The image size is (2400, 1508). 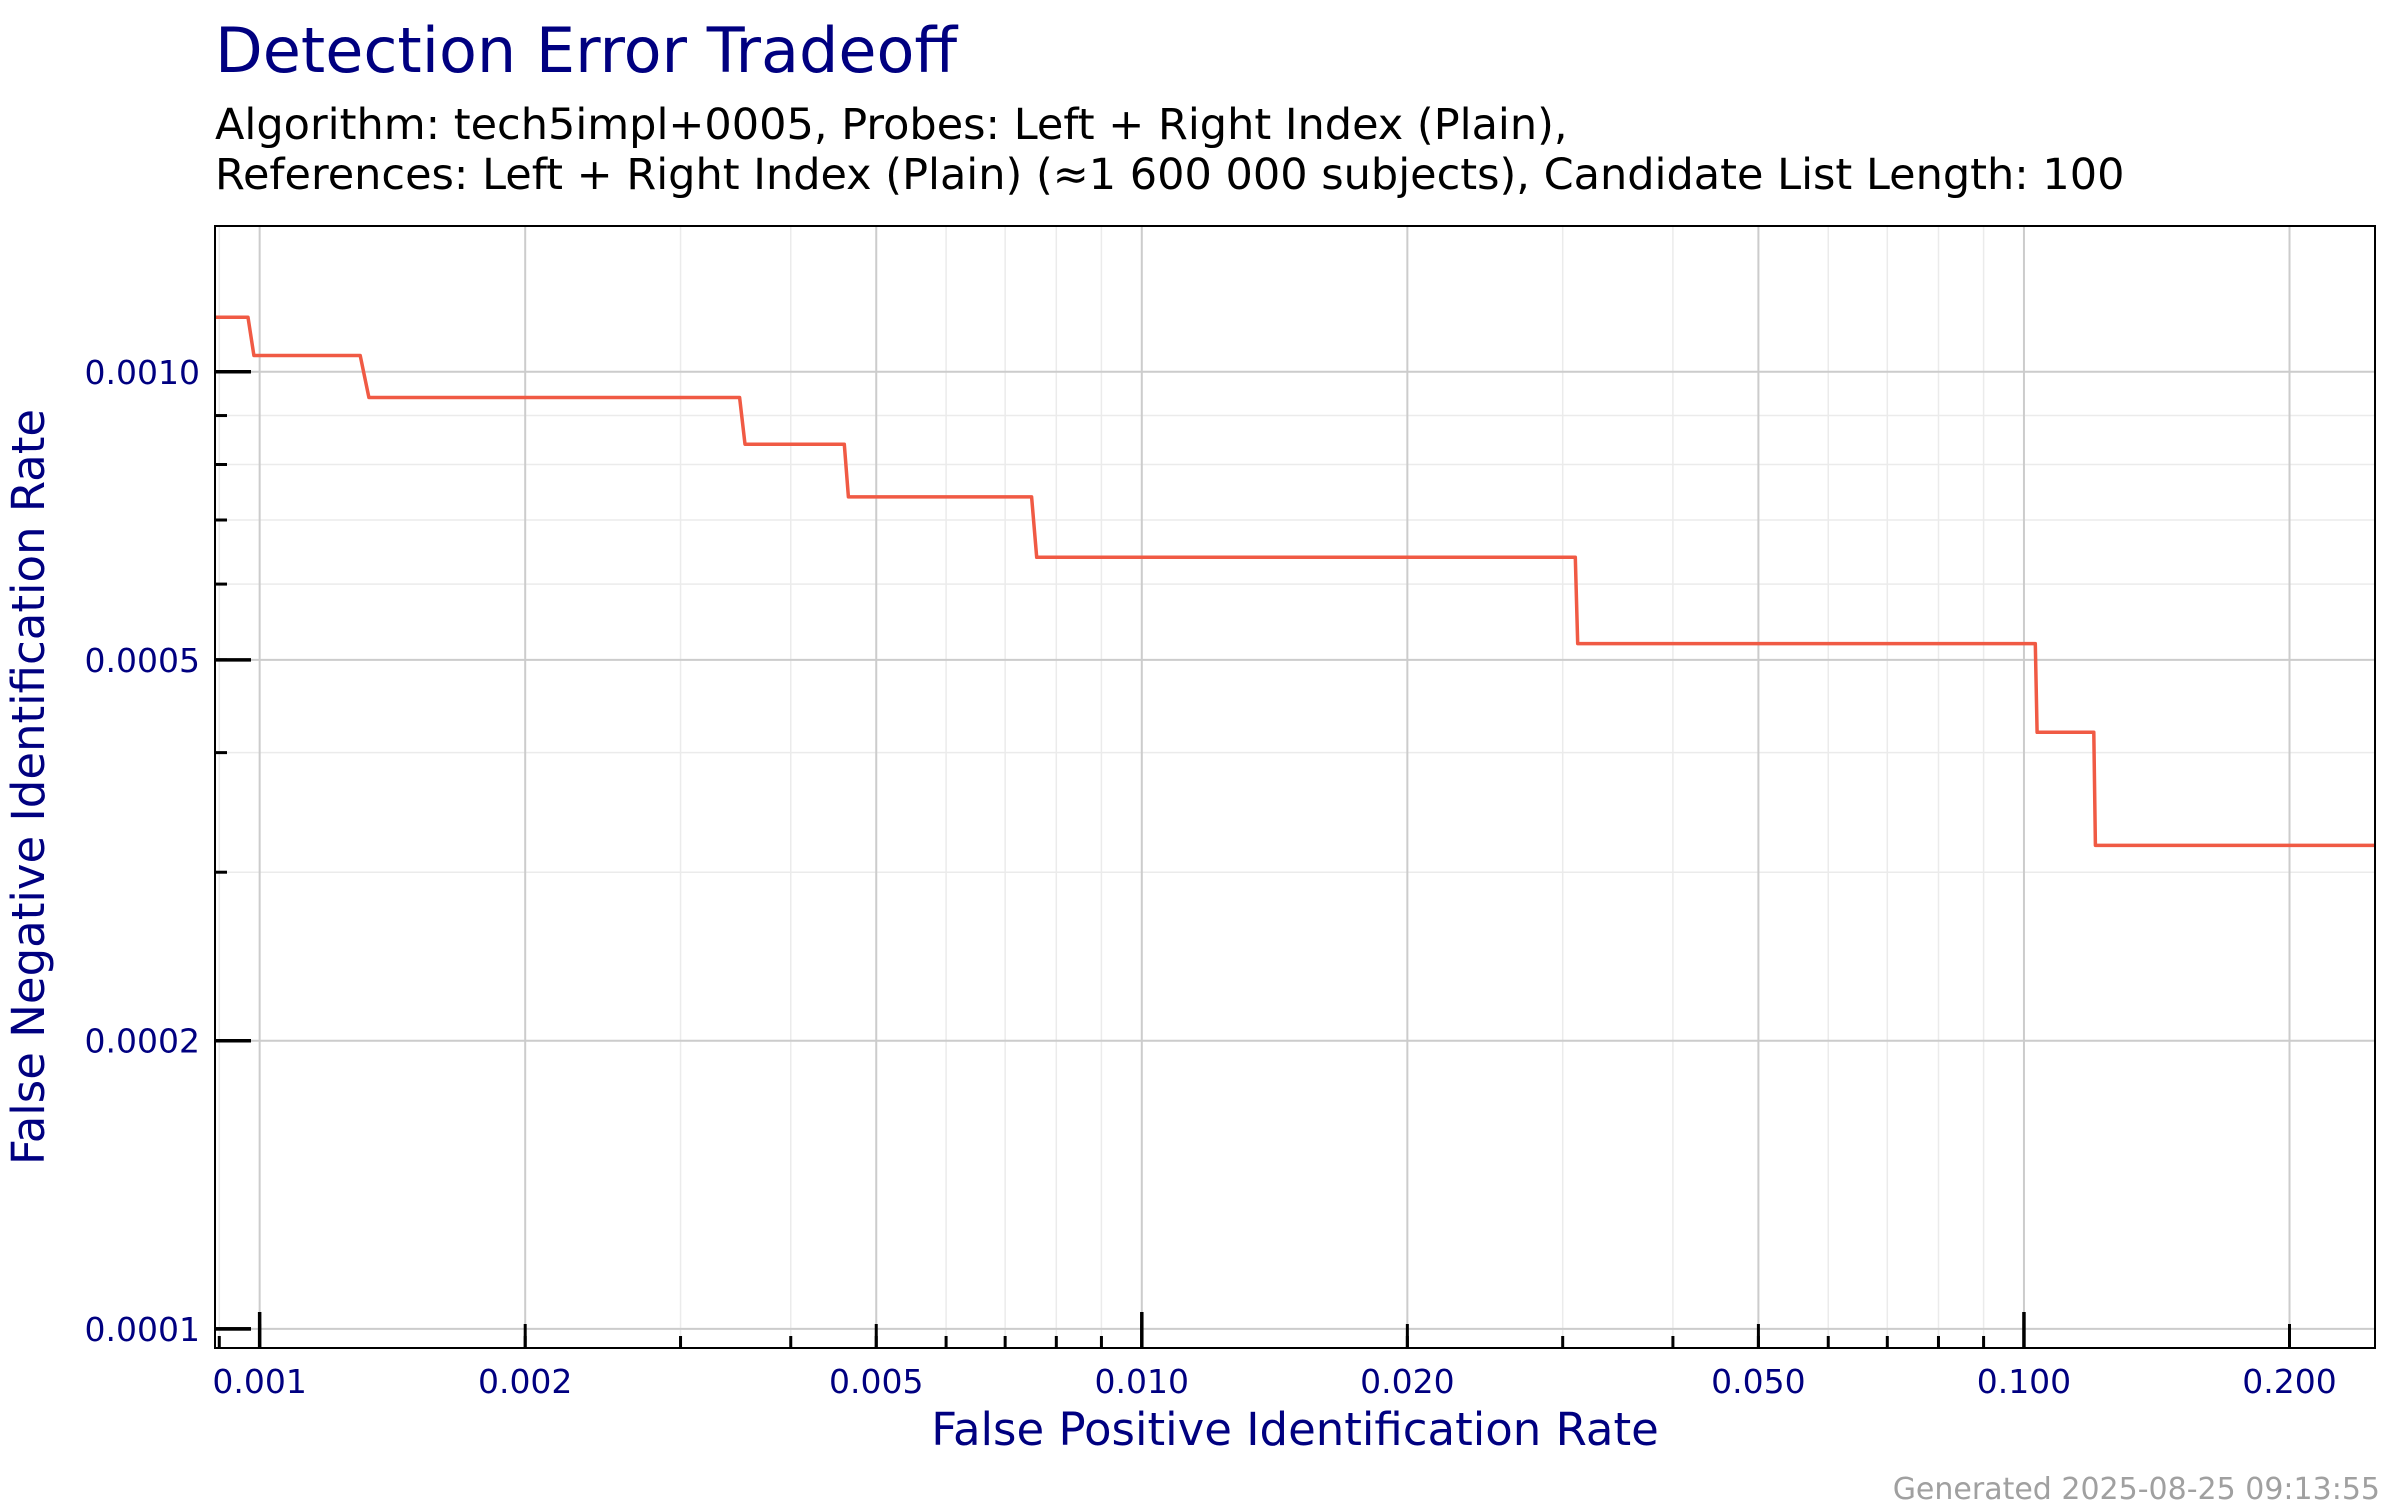 I want to click on x-tick-label: 0.005, so click(x=876, y=1381).